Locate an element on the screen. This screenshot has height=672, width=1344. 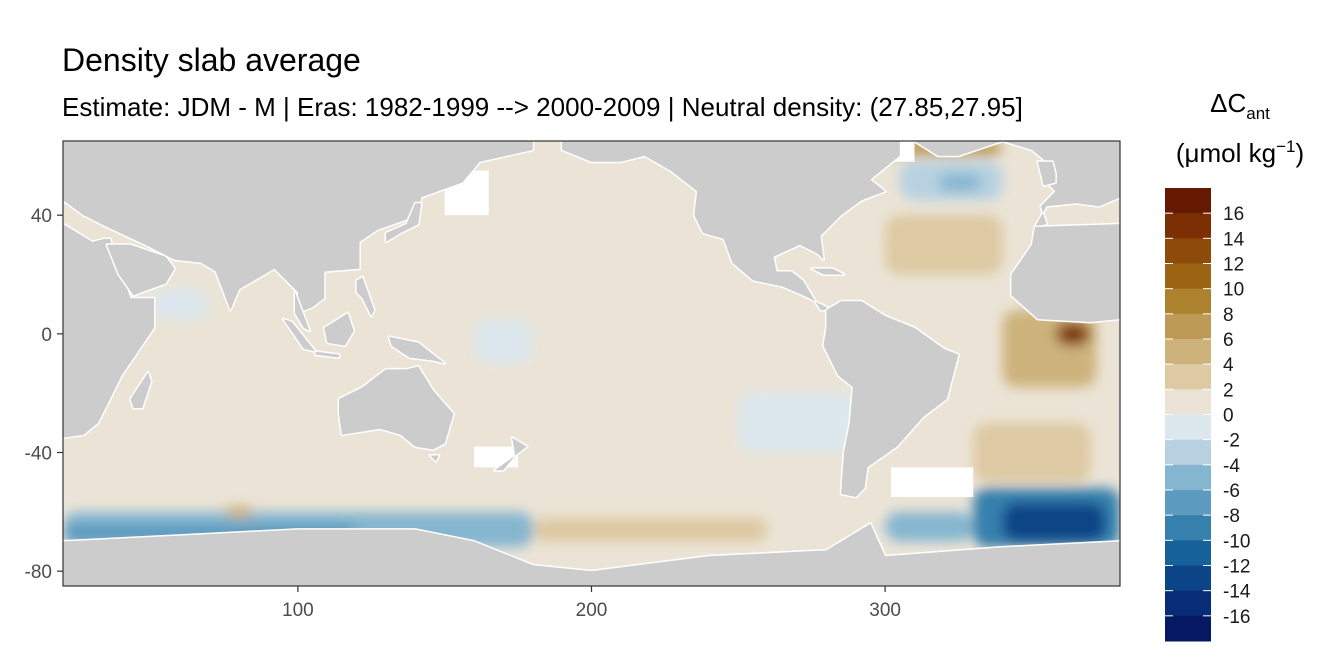
colorbar-label-11: -6 is located at coordinates (1231, 491).